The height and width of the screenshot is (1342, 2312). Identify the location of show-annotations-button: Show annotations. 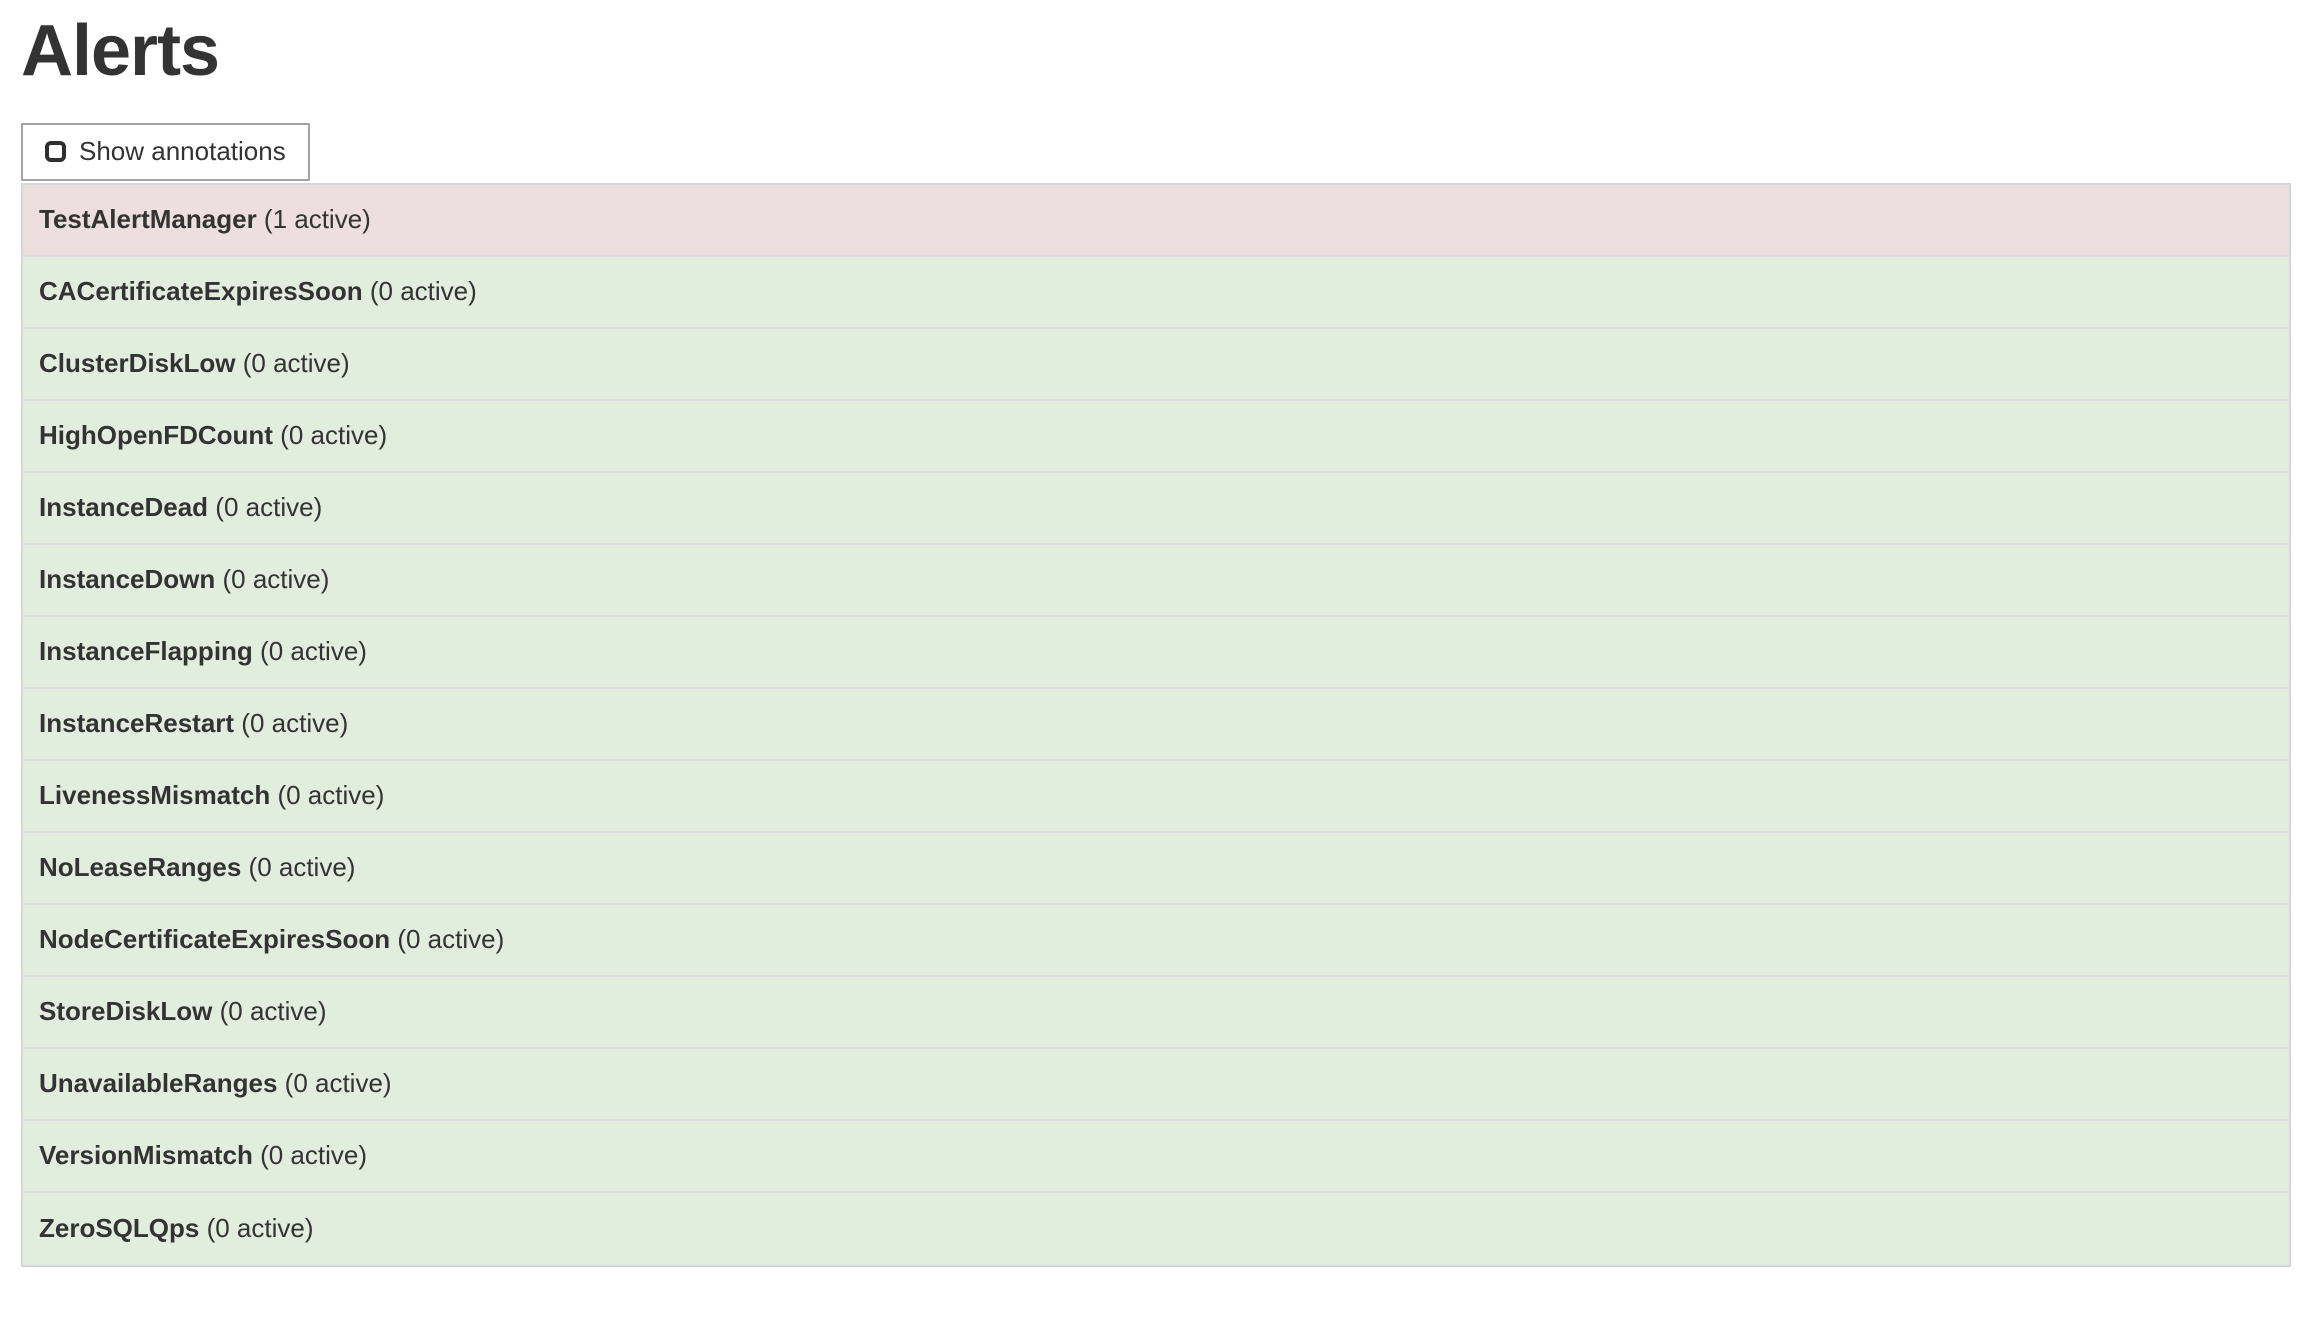
(165, 151).